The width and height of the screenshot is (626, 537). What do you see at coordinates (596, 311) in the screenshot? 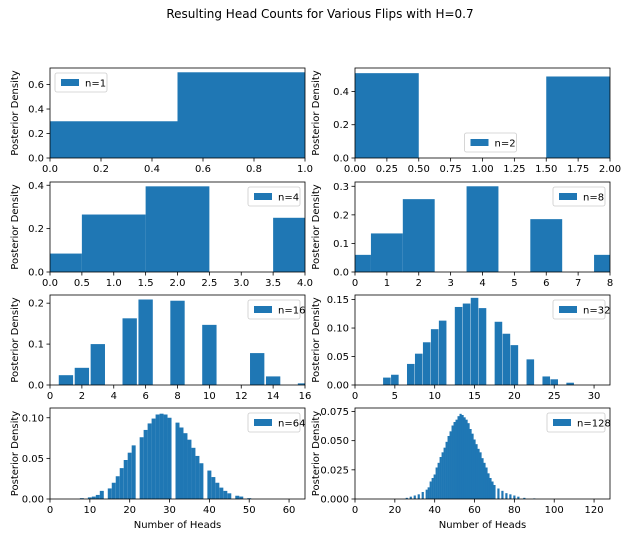
I see `legend-label: n=32` at bounding box center [596, 311].